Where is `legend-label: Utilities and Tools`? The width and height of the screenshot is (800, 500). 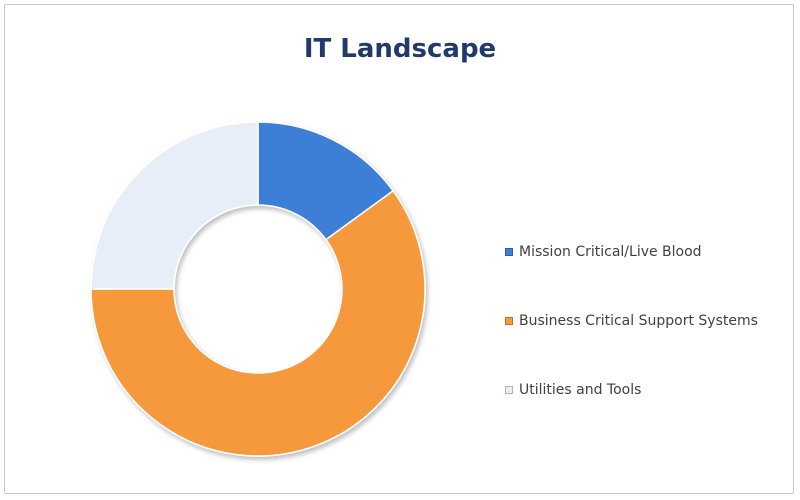 legend-label: Utilities and Tools is located at coordinates (580, 390).